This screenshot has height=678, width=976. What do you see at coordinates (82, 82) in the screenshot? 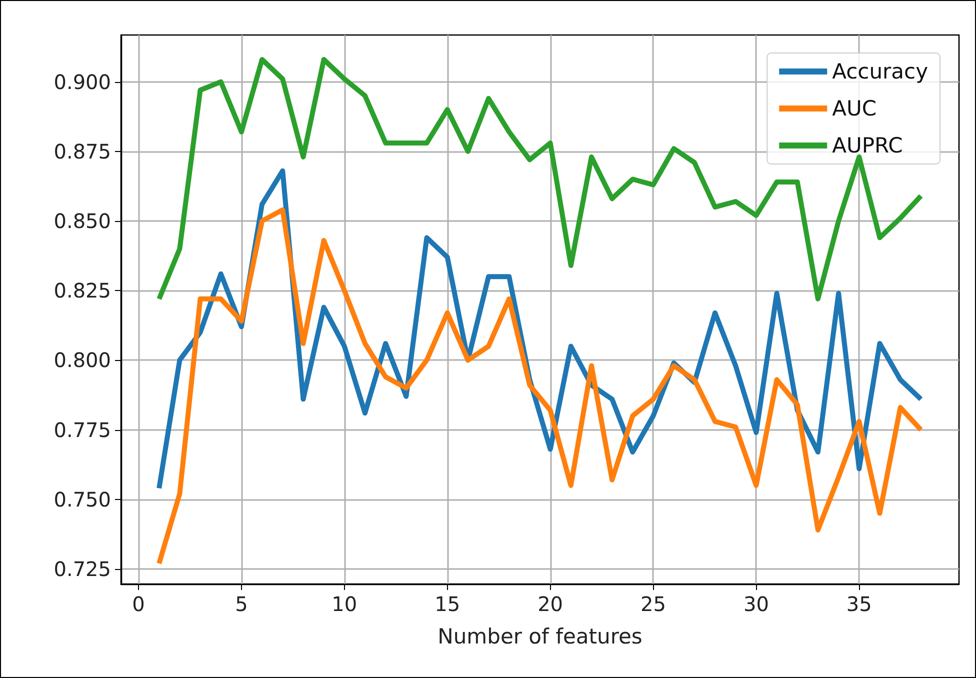
I see `y-tick-label: 0.900` at bounding box center [82, 82].